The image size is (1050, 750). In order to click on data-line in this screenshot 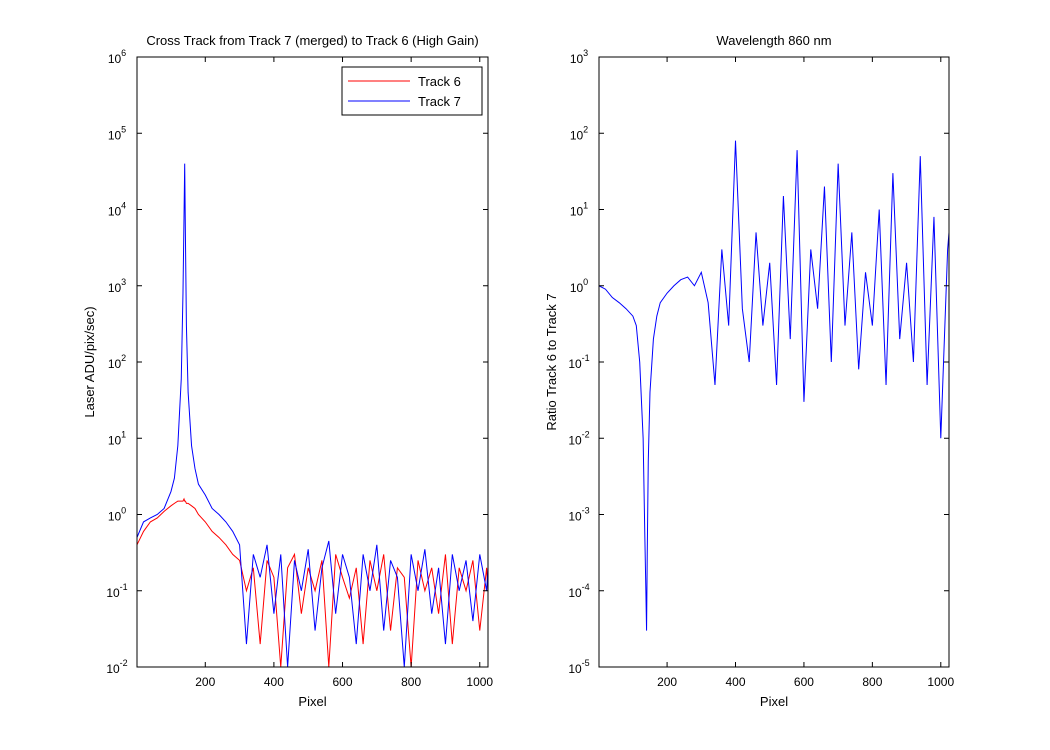, I will do `click(312, 582)`.